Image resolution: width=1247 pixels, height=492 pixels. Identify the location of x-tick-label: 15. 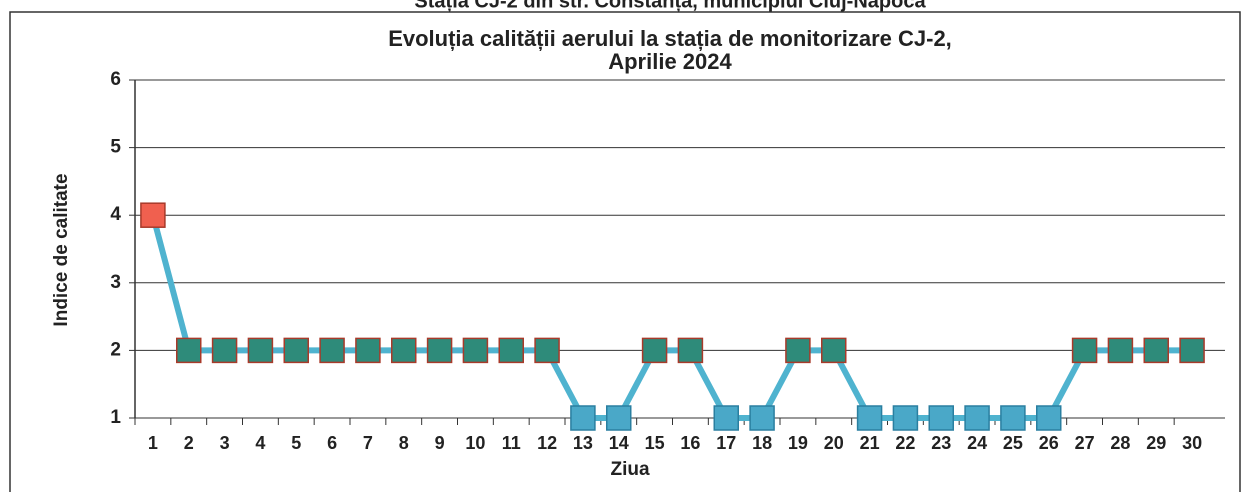
(655, 443).